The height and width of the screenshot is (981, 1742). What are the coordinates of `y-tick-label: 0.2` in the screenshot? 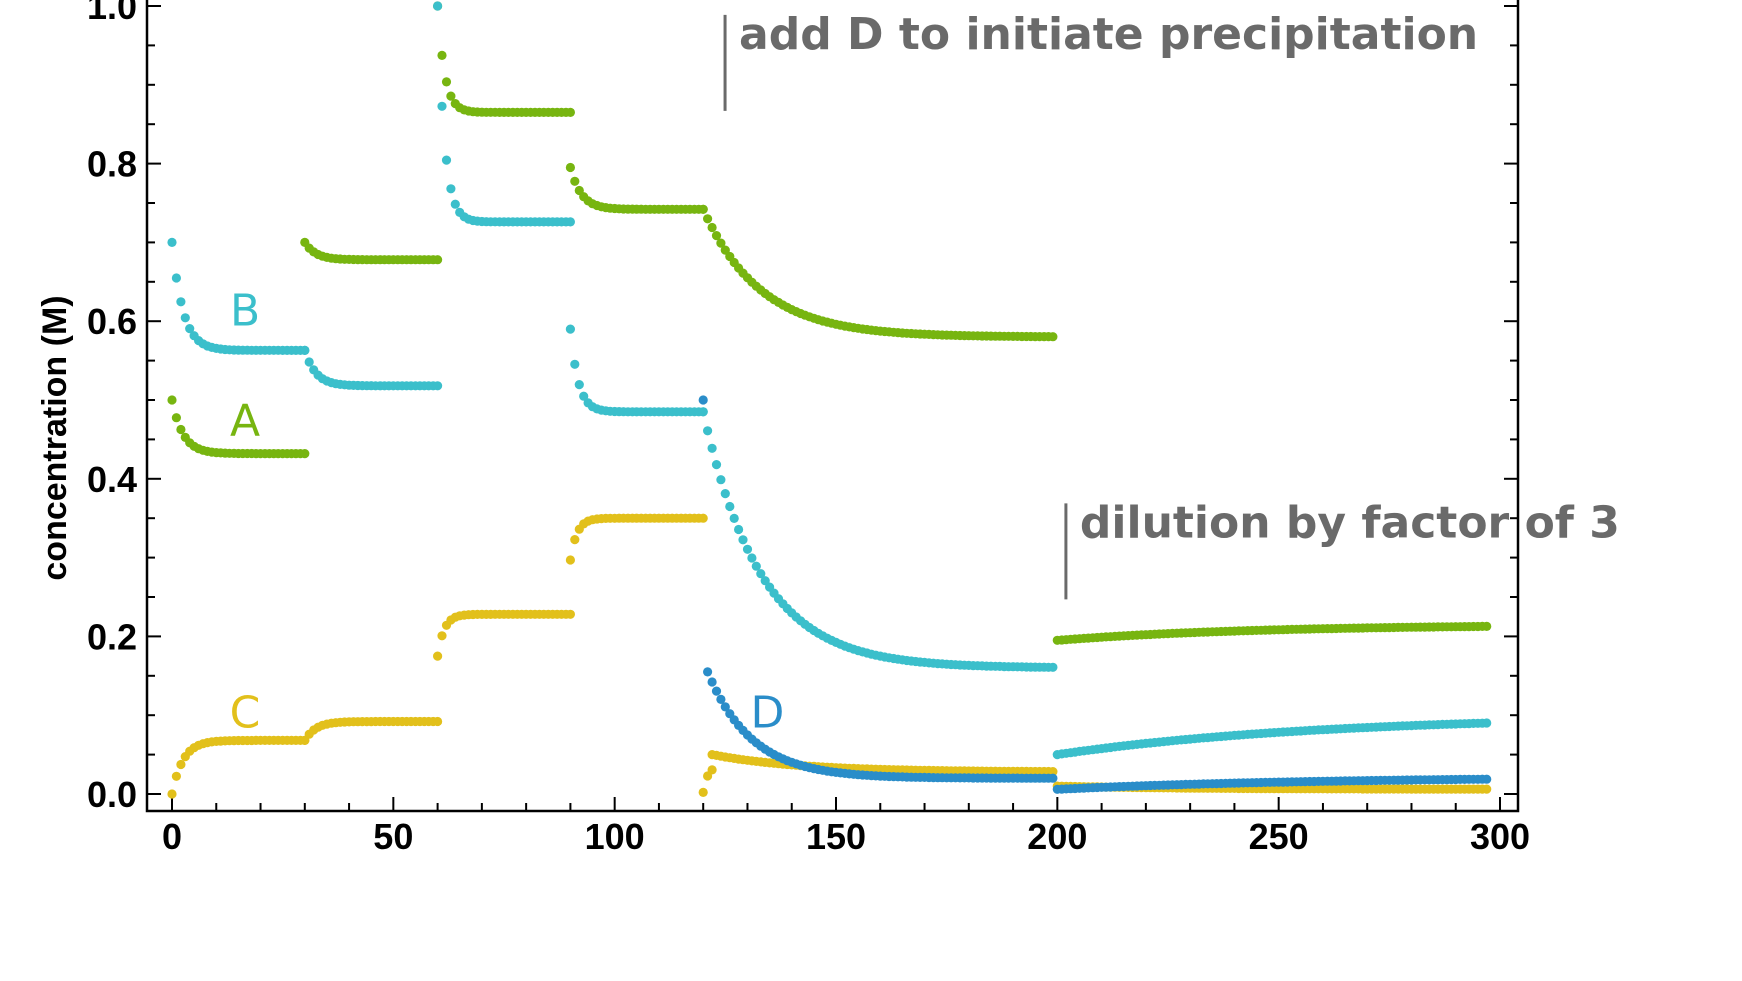 It's located at (112, 636).